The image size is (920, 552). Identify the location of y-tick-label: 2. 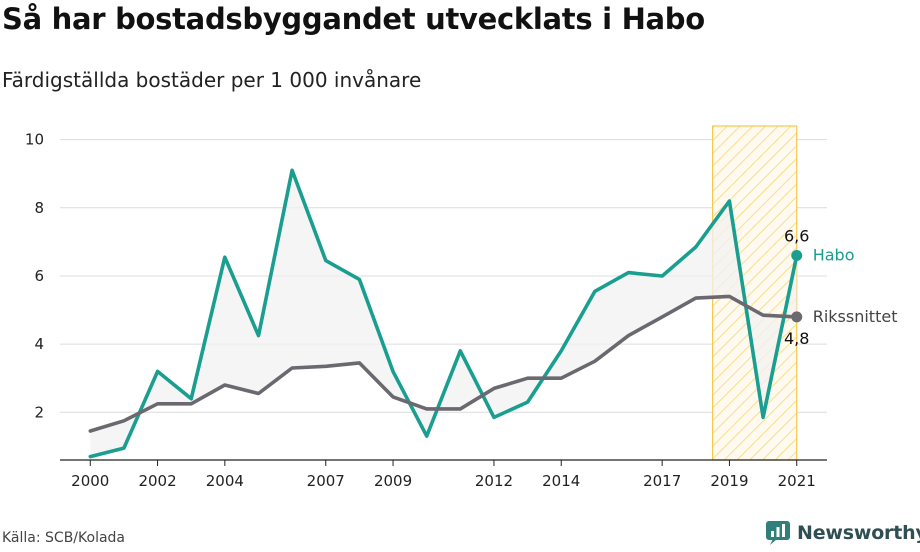
(39, 412).